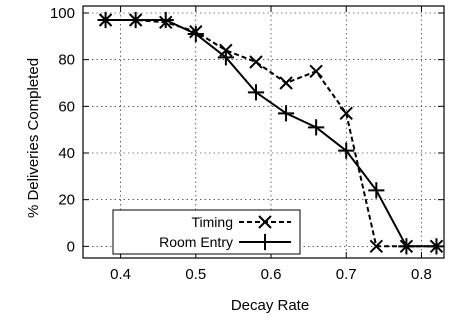  Describe the element at coordinates (213, 222) in the screenshot. I see `legend-label-timing: Timing` at that location.